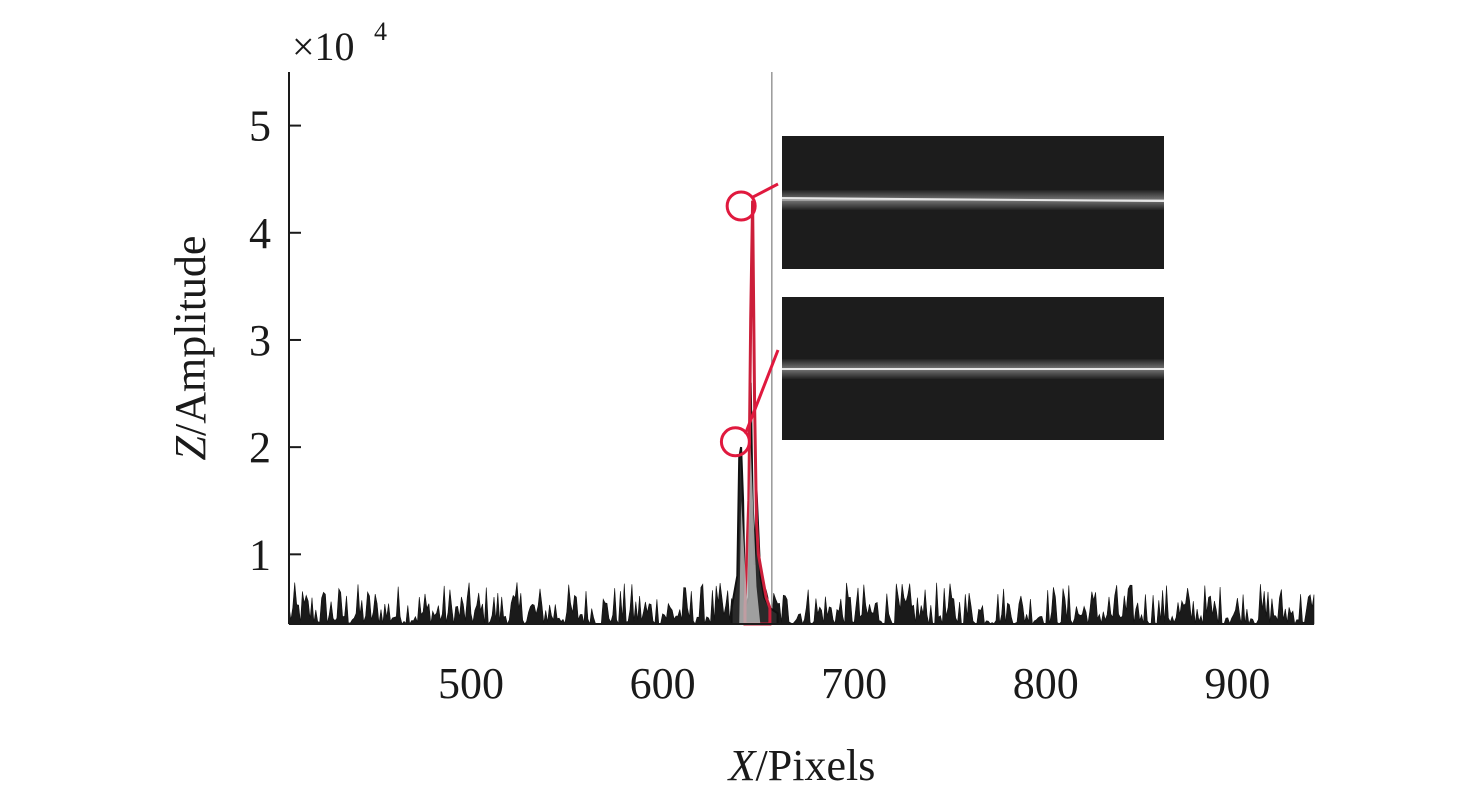 The image size is (1476, 798). What do you see at coordinates (323, 46) in the screenshot?
I see `scale-factor-base: ×10` at bounding box center [323, 46].